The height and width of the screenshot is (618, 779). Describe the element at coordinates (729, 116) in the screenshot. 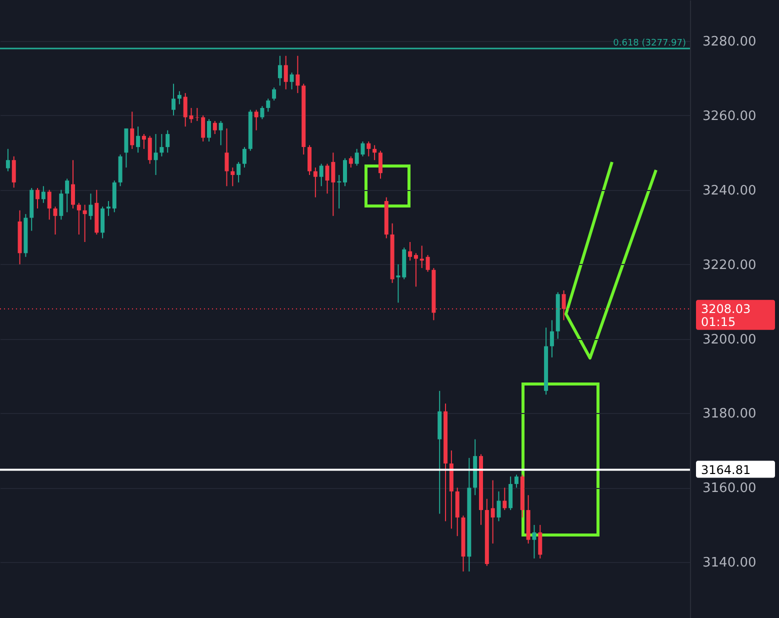

I see `y-tick-label: 3260.00` at that location.